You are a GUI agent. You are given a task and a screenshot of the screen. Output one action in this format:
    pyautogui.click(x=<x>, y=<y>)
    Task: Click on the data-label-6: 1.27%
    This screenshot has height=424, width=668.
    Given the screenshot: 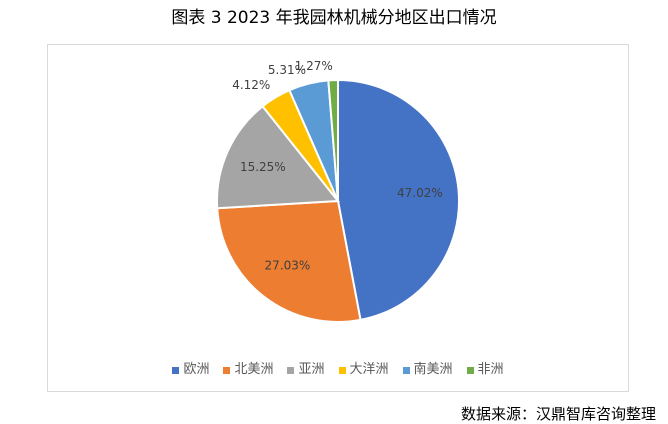 What is the action you would take?
    pyautogui.click(x=314, y=66)
    